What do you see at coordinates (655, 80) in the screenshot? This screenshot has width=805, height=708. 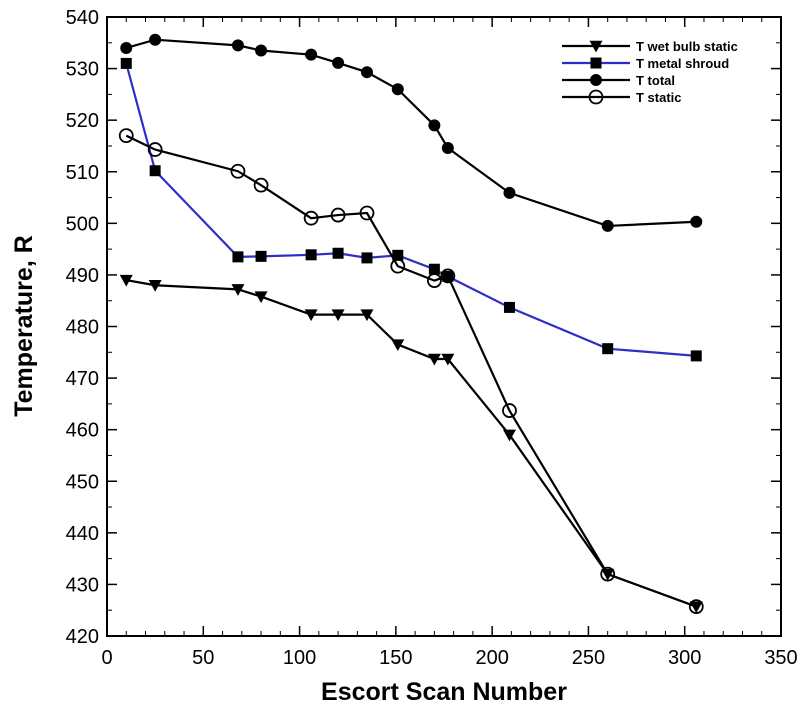 I see `legend-label: T total` at bounding box center [655, 80].